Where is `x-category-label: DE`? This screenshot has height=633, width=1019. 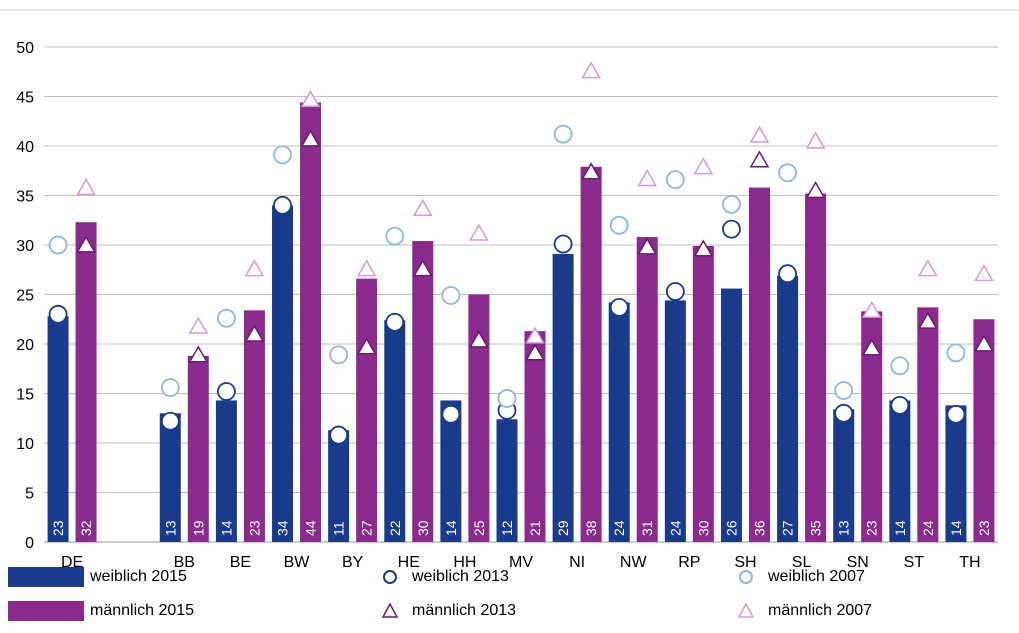 x-category-label: DE is located at coordinates (72, 562).